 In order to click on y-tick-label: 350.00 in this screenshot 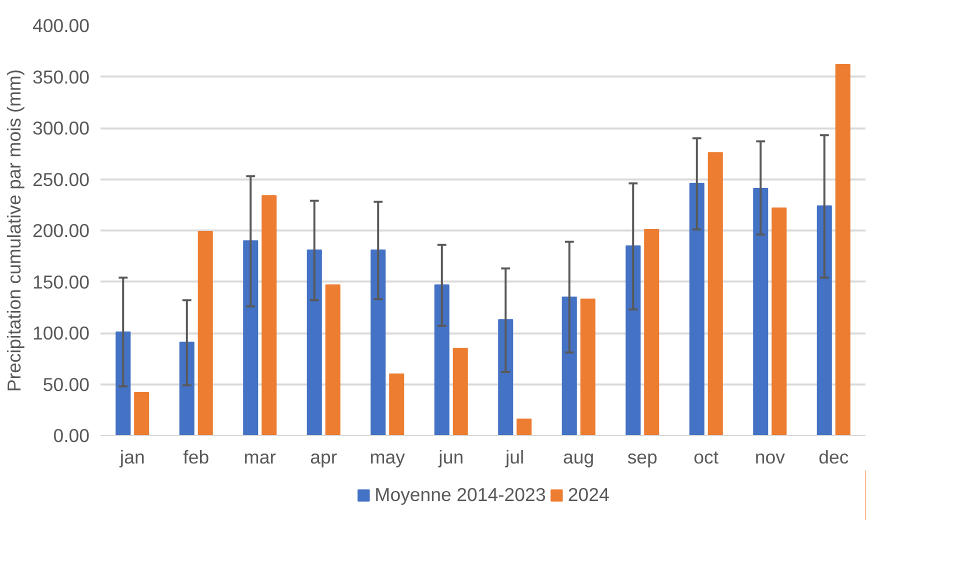, I will do `click(61, 77)`.